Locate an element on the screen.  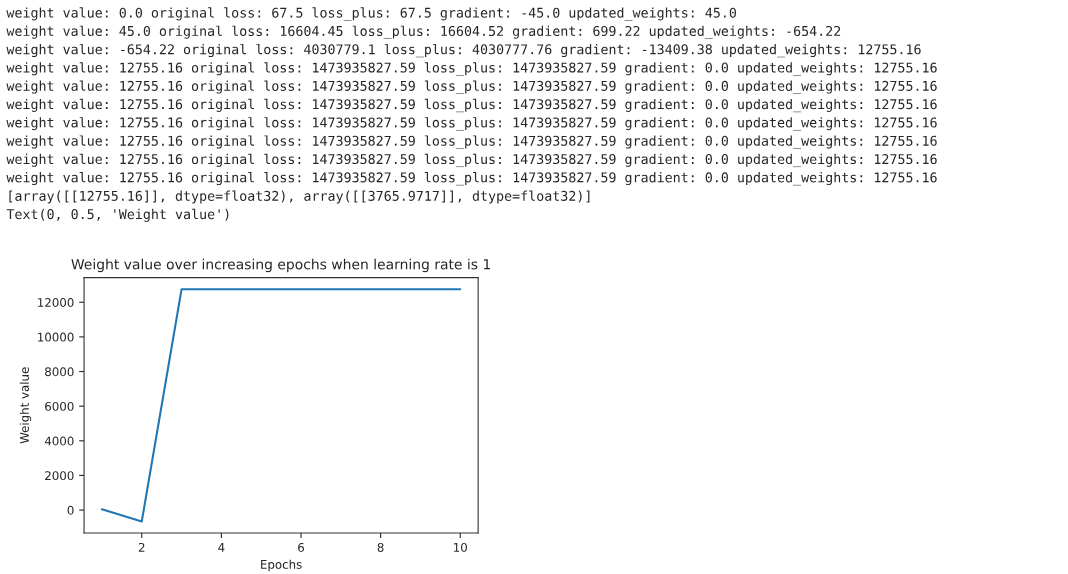
y-tick-label: 2000 is located at coordinates (59, 476).